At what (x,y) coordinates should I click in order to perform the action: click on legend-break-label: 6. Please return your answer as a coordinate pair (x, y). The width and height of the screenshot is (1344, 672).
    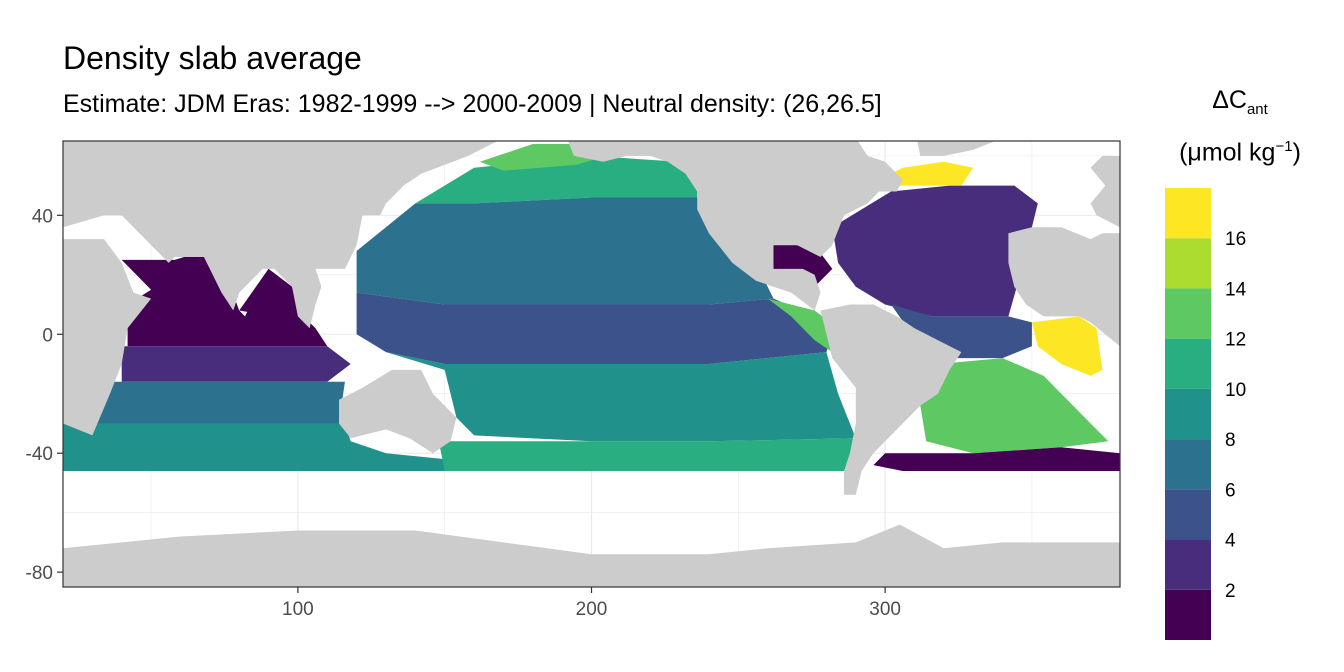
    Looking at the image, I should click on (1230, 490).